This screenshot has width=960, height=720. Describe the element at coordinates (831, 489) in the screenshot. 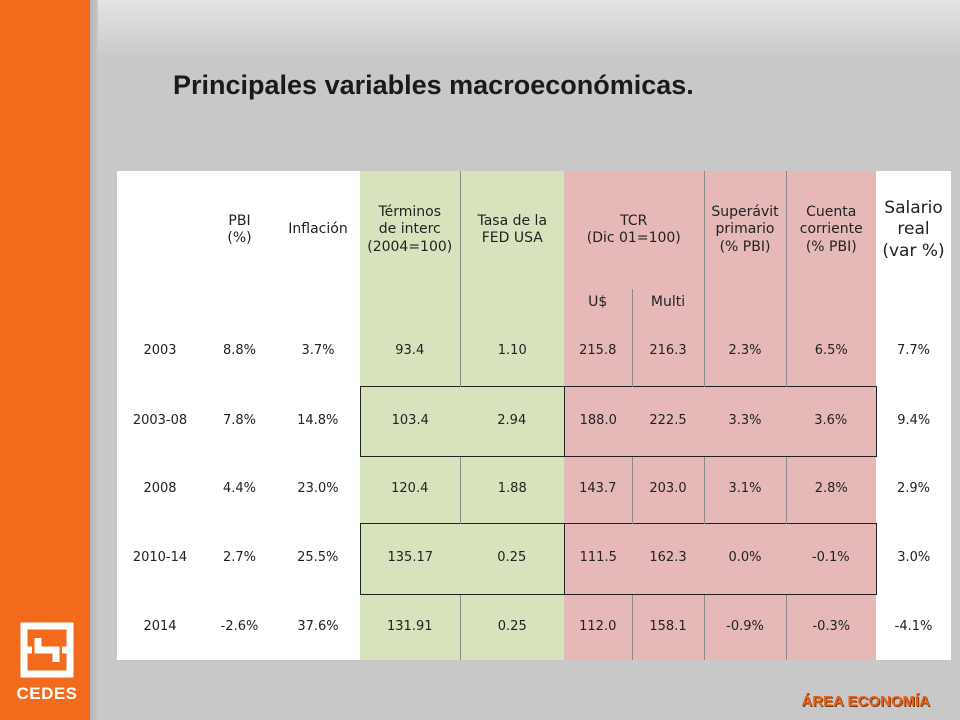

I see `cell-cuenta: 2.8%` at that location.